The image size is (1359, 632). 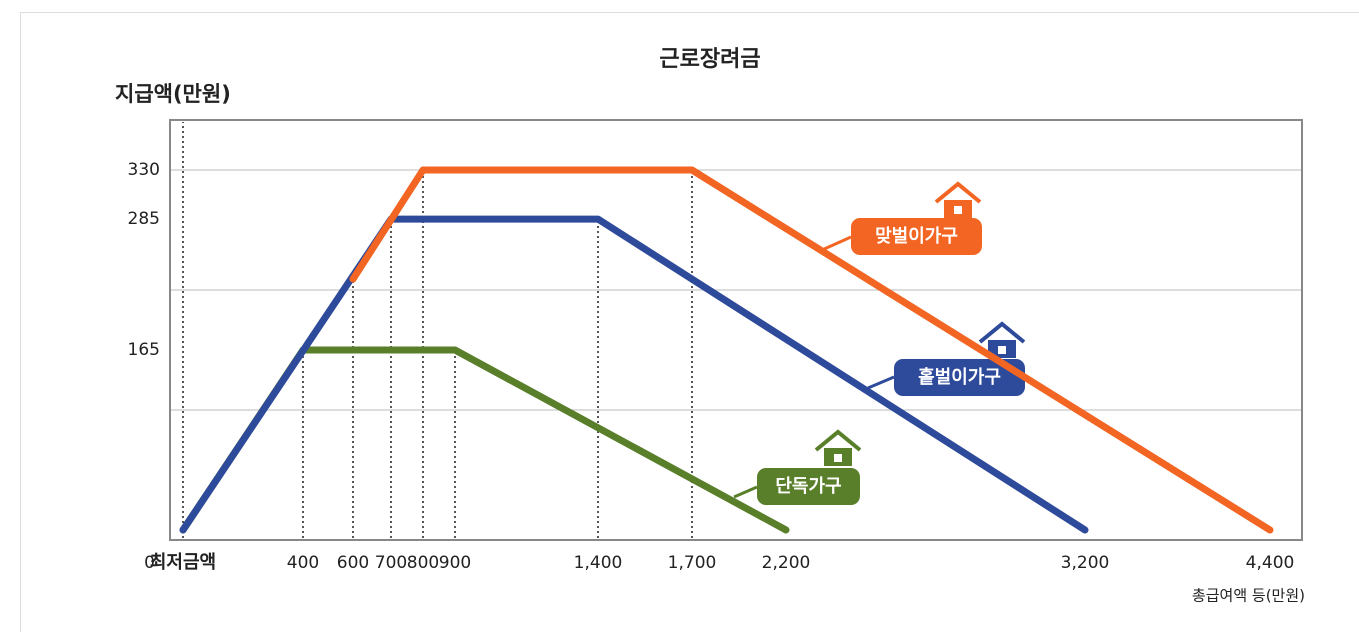 I want to click on x-tick-label: 2,200, so click(x=786, y=563).